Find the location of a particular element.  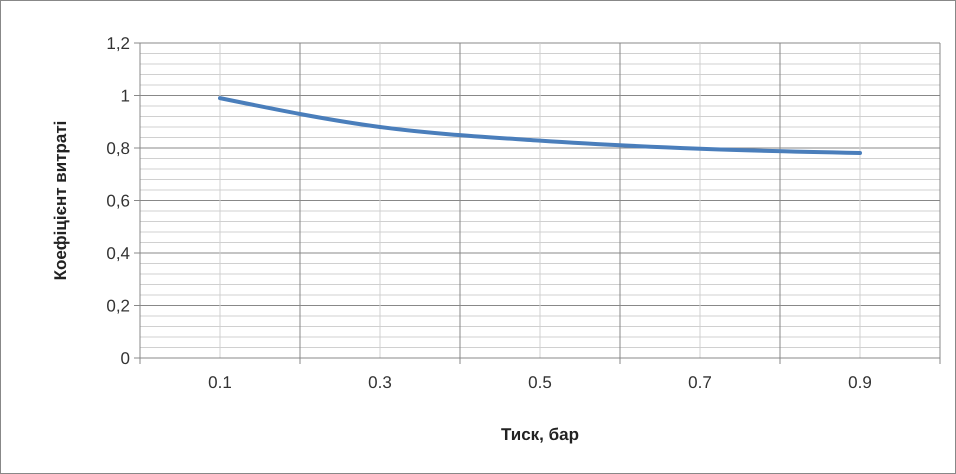

y-tick-label: 0,2 is located at coordinates (118, 306).